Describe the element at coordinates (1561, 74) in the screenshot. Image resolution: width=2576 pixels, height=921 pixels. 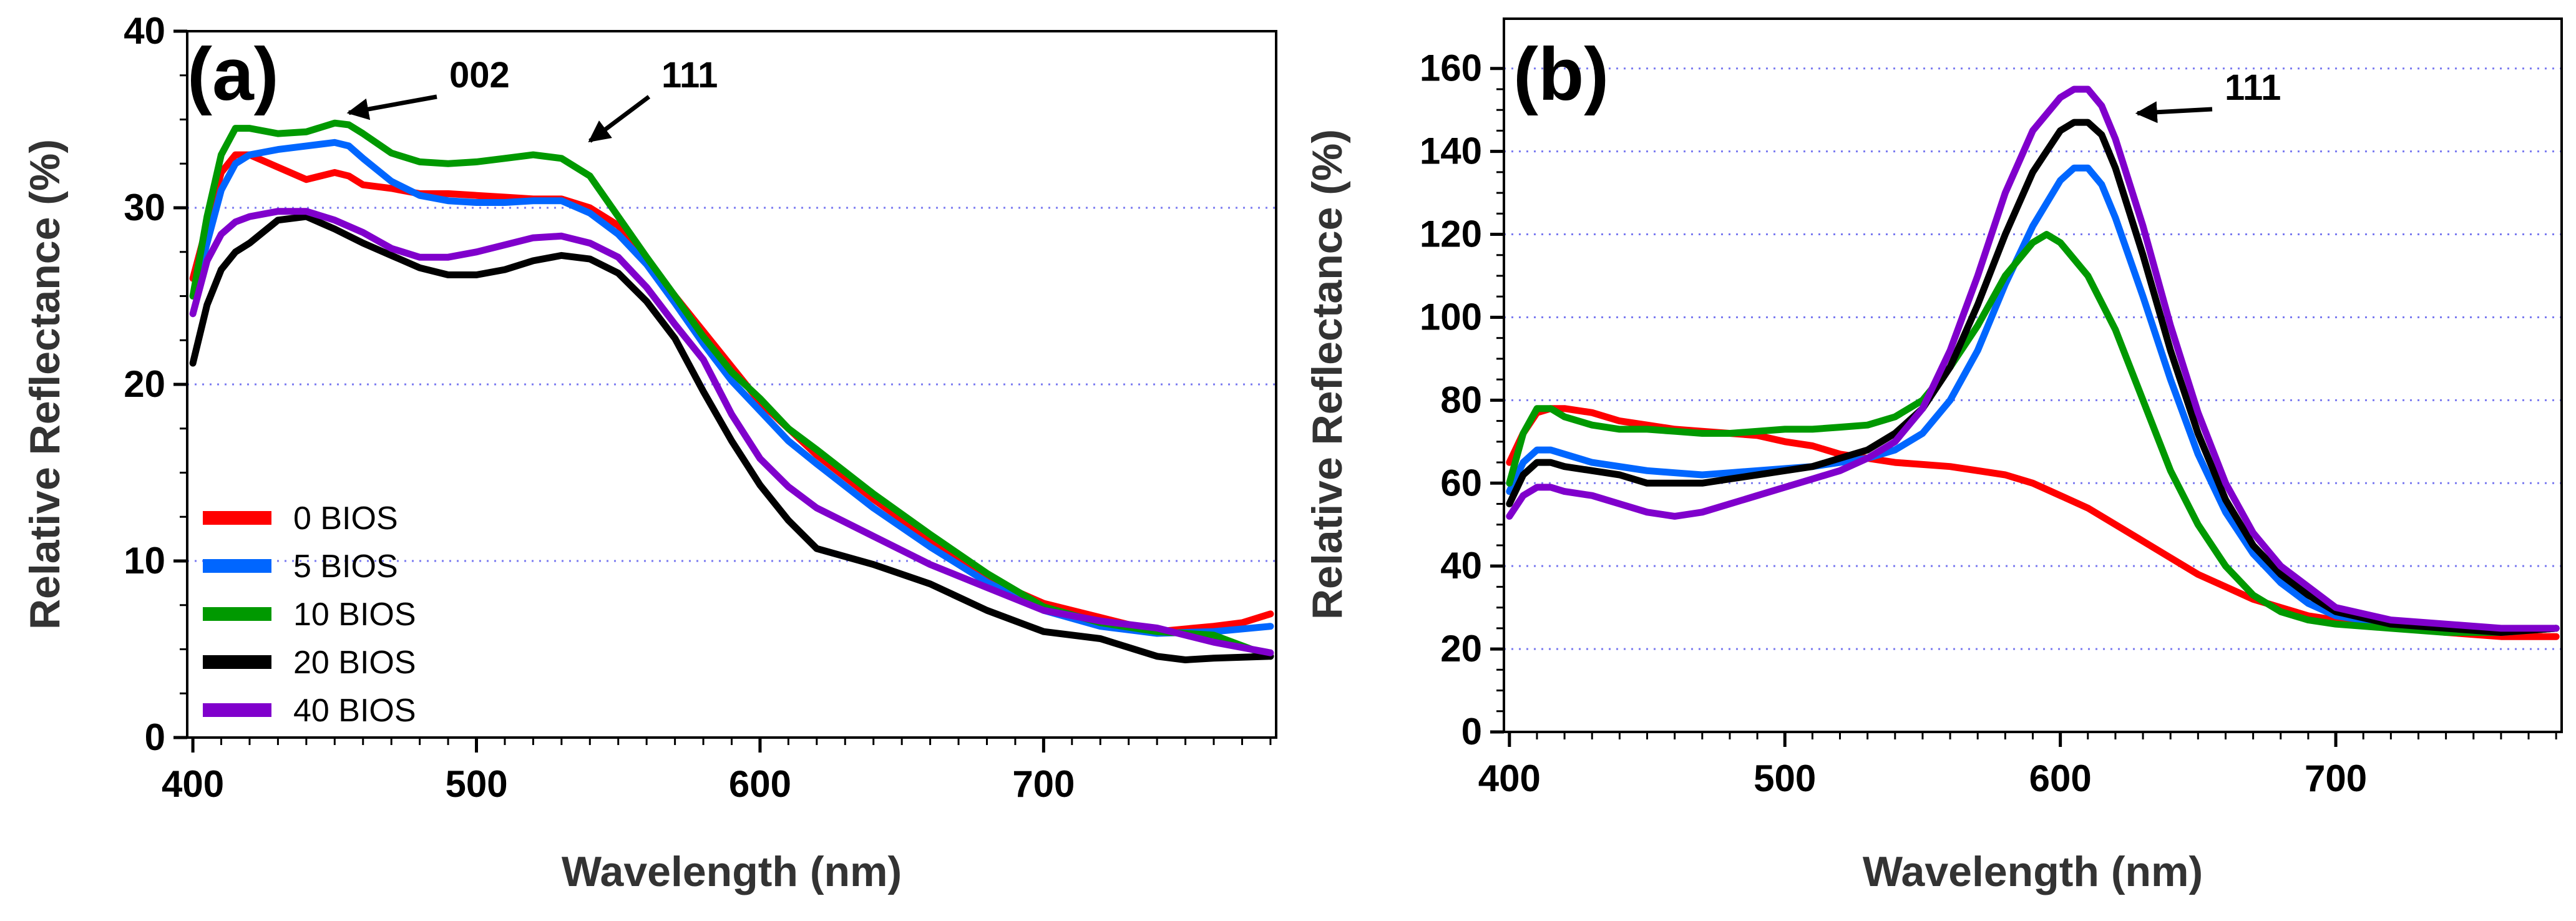
I see `panel-label: (b)` at that location.